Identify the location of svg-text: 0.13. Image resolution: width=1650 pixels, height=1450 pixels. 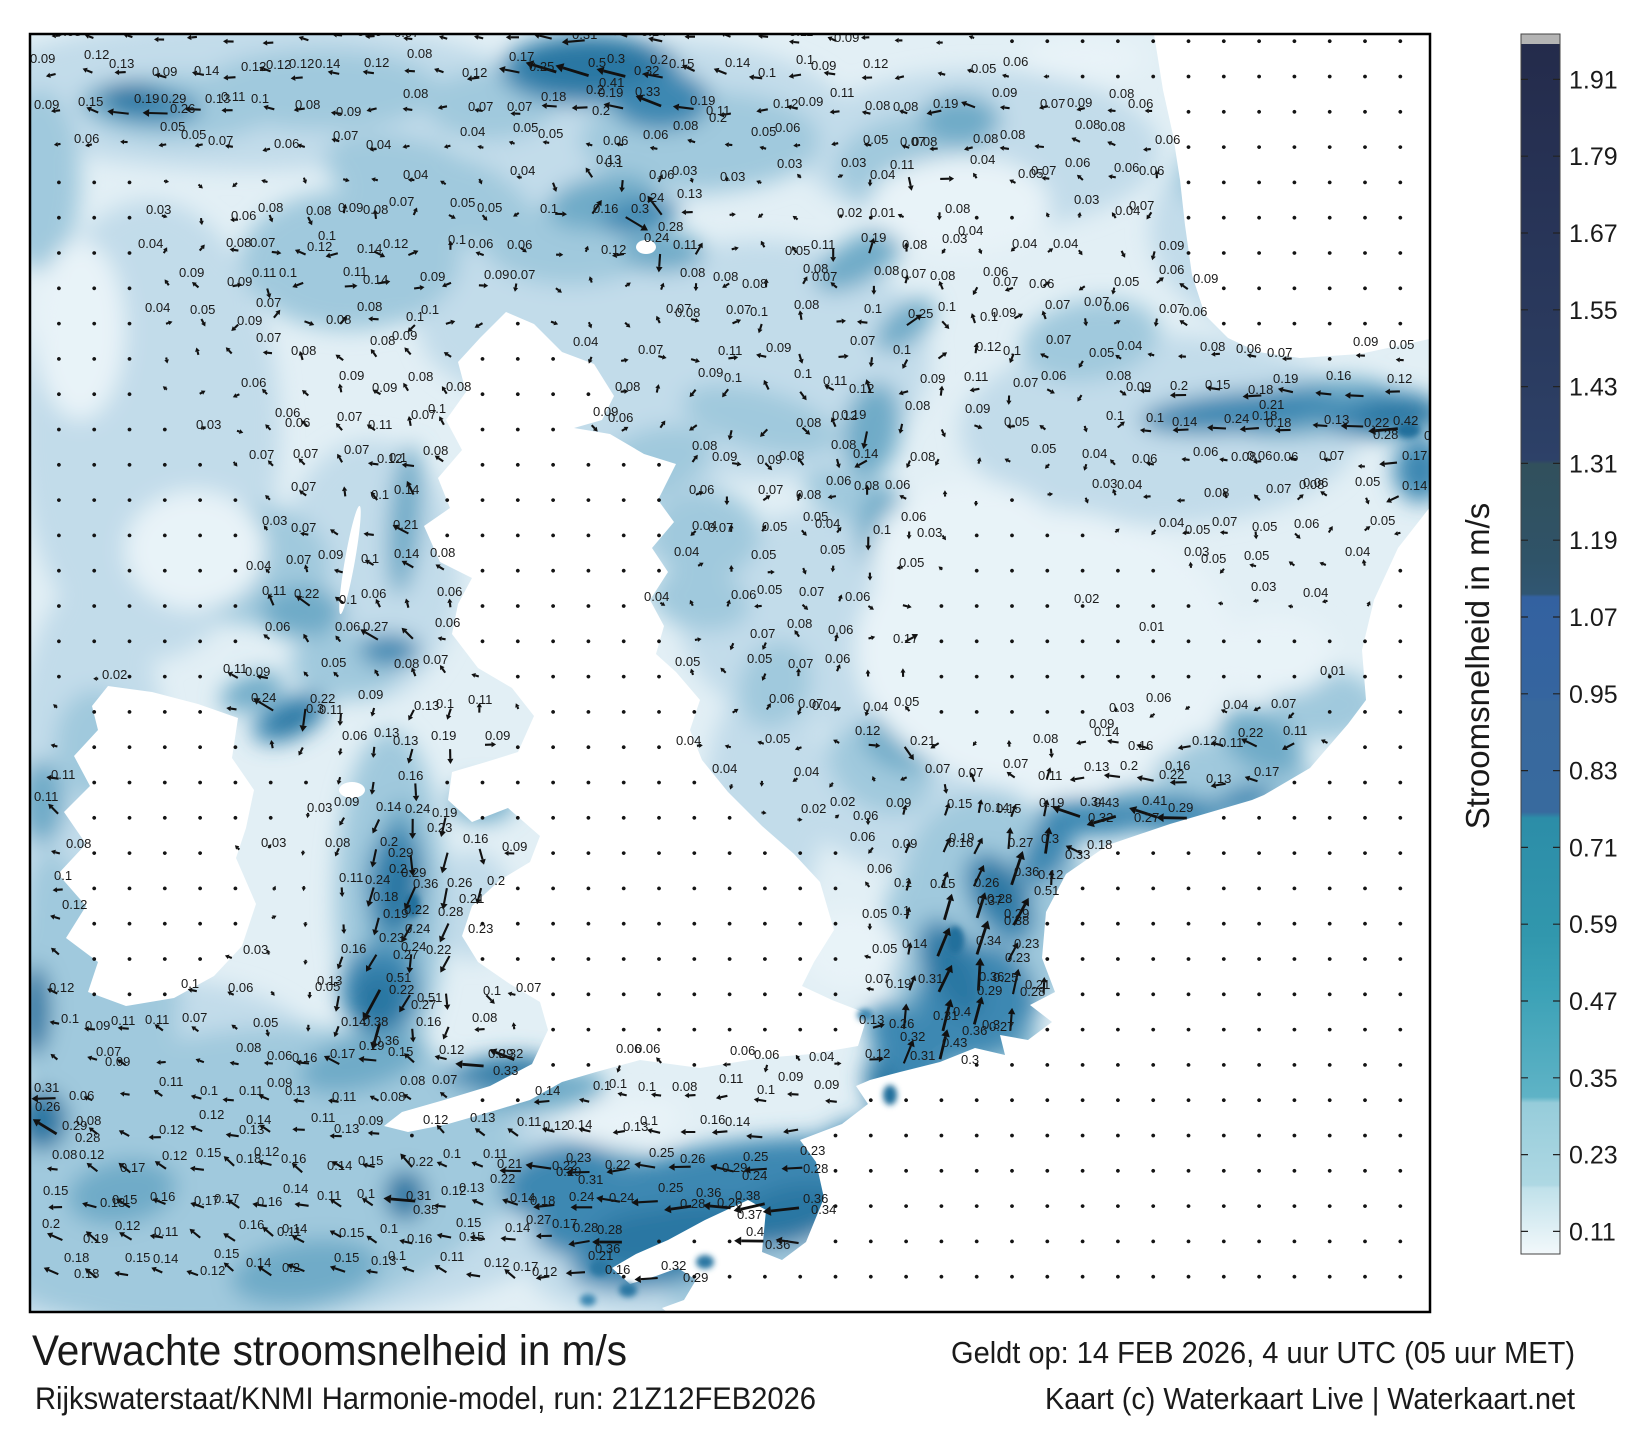
(471, 1187).